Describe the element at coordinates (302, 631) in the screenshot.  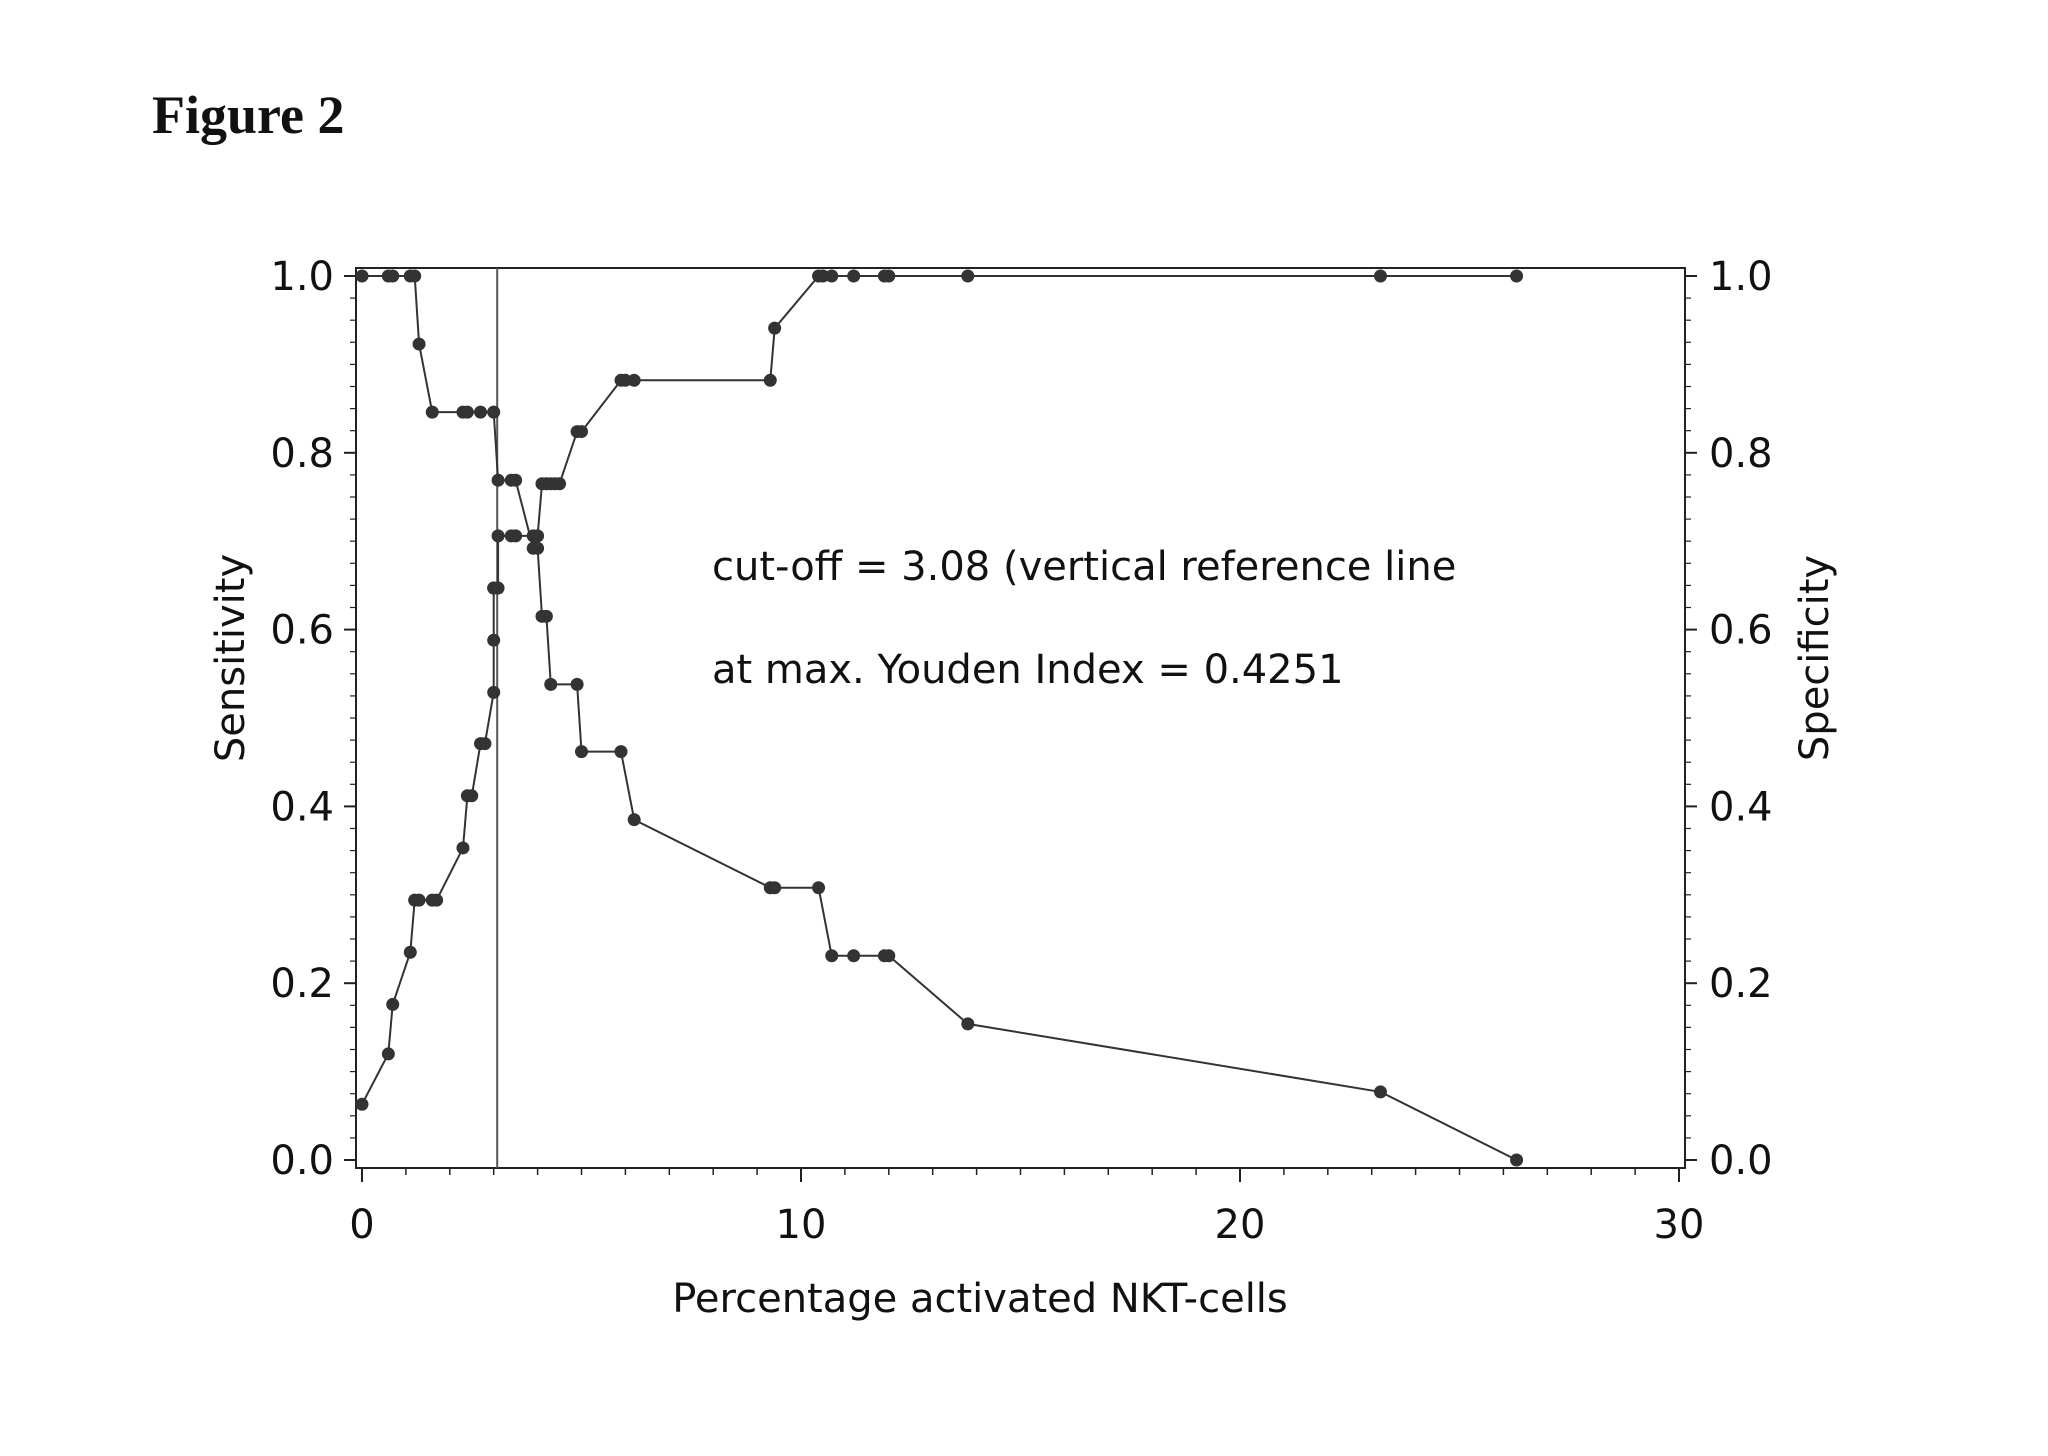
I see `y-tick-label-left: 0.6` at that location.